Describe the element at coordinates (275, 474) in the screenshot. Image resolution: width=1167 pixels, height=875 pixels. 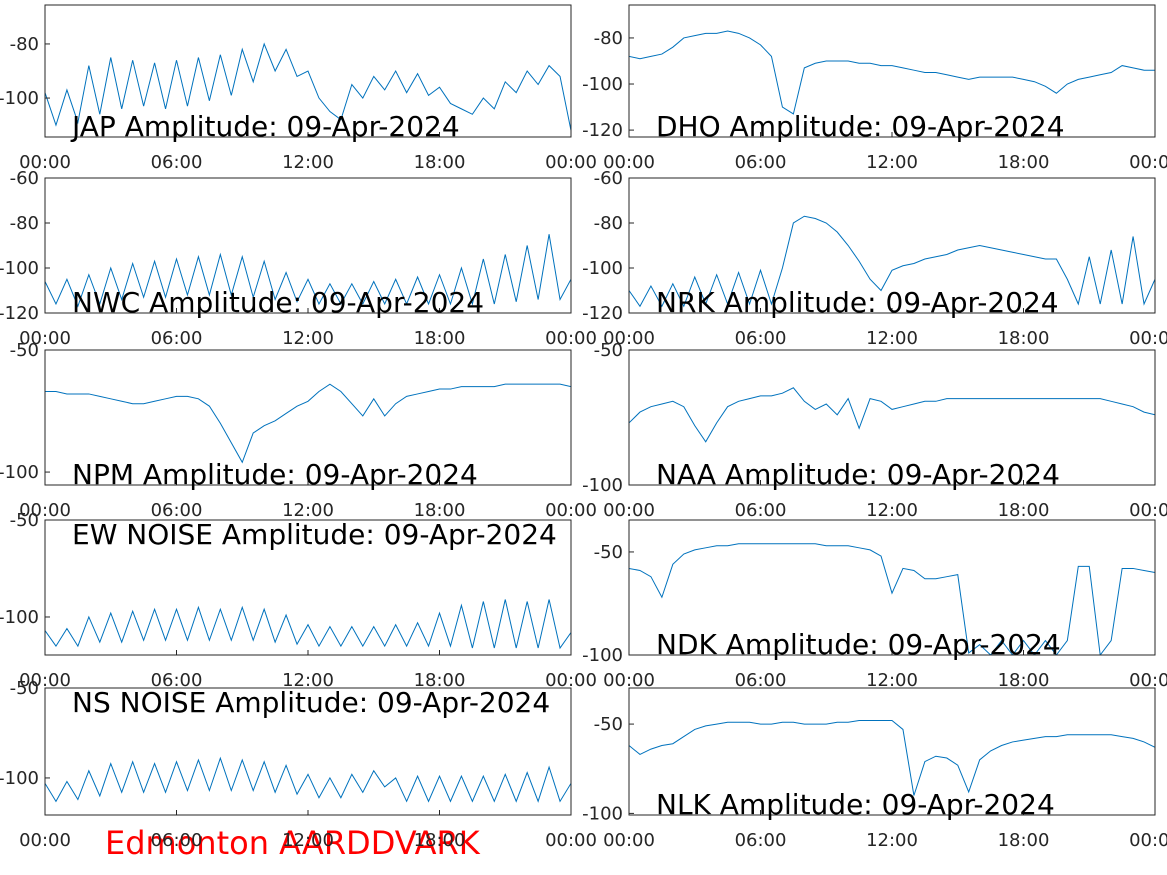
I see `panel-title: NPM Amplitude: 09-Apr-2024` at that location.